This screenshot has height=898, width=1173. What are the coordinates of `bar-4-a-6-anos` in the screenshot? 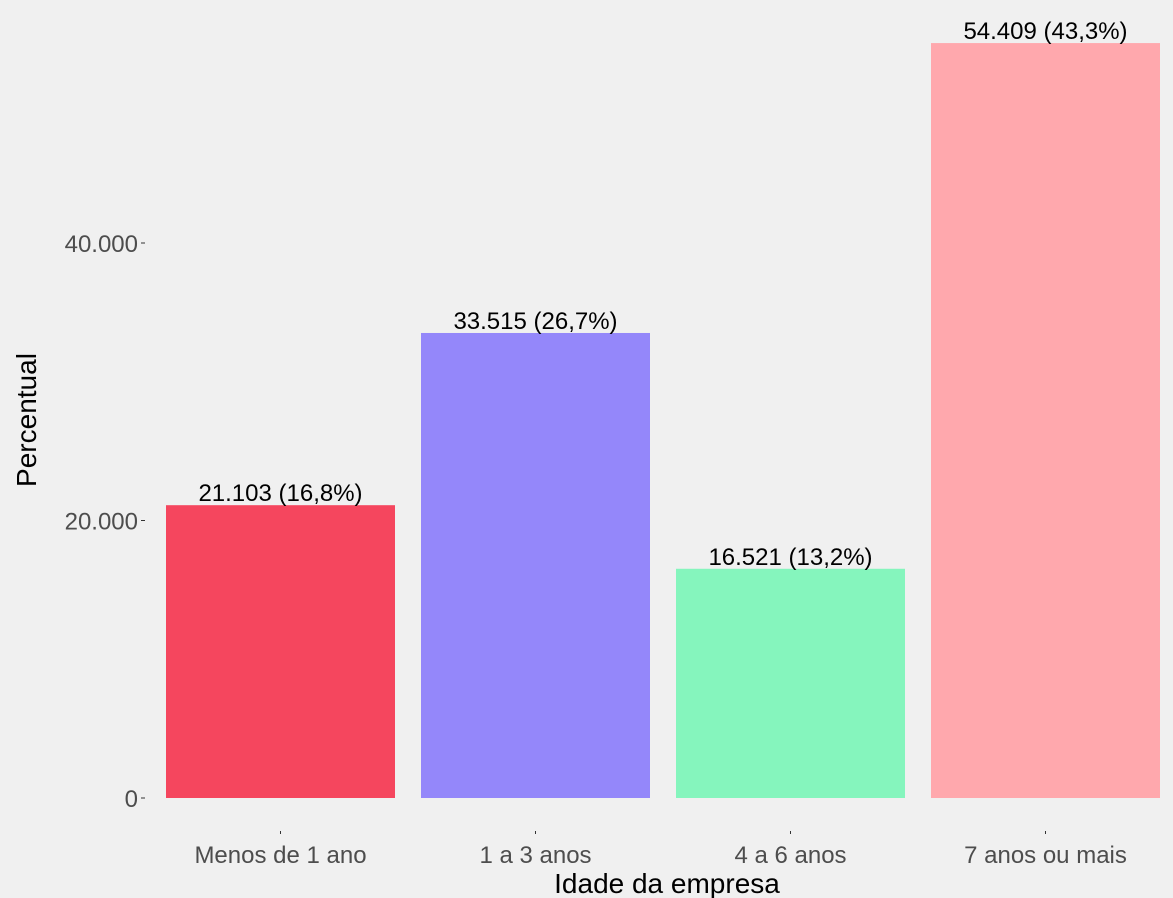 It's located at (790, 683).